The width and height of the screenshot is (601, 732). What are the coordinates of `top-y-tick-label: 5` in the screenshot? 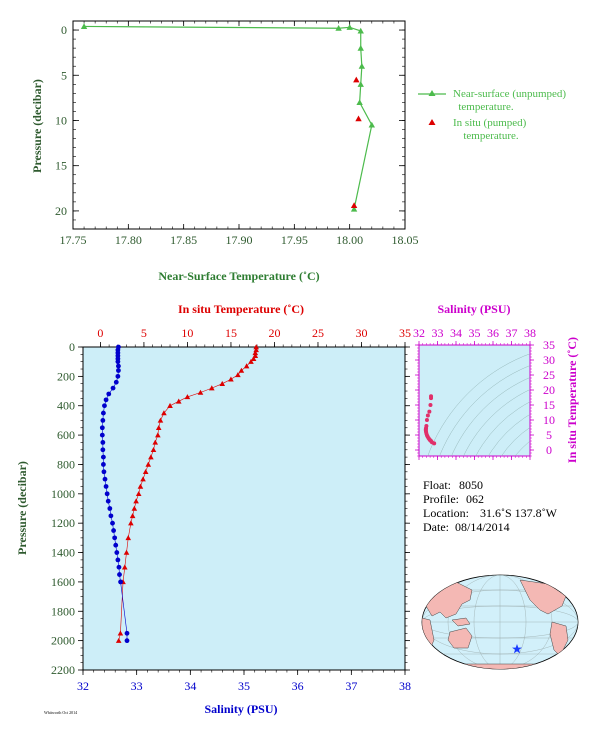 It's located at (64, 75).